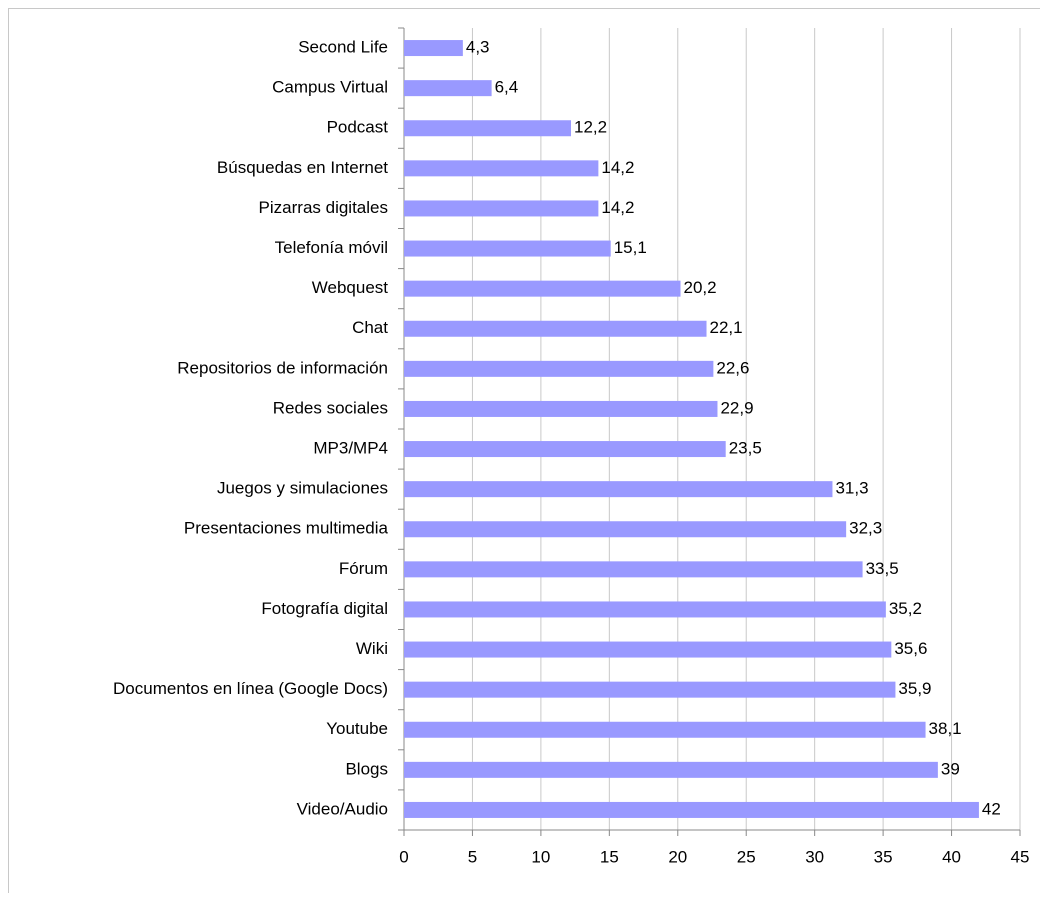 The image size is (1040, 898). I want to click on y-tick-label: Video/Audio, so click(342, 808).